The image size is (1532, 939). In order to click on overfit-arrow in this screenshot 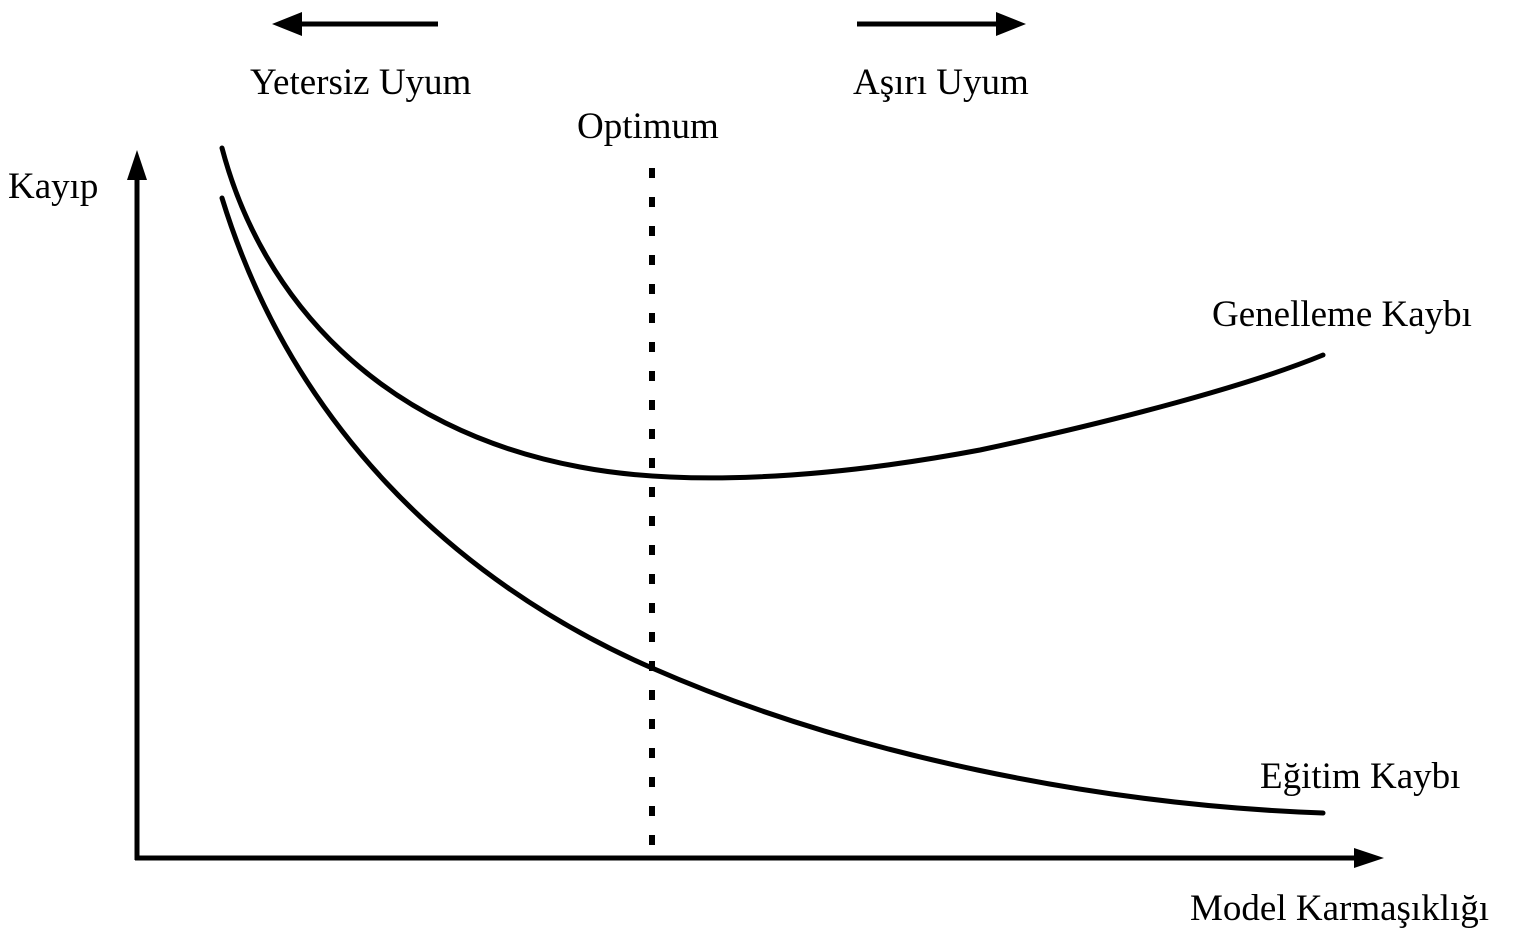, I will do `click(941, 24)`.